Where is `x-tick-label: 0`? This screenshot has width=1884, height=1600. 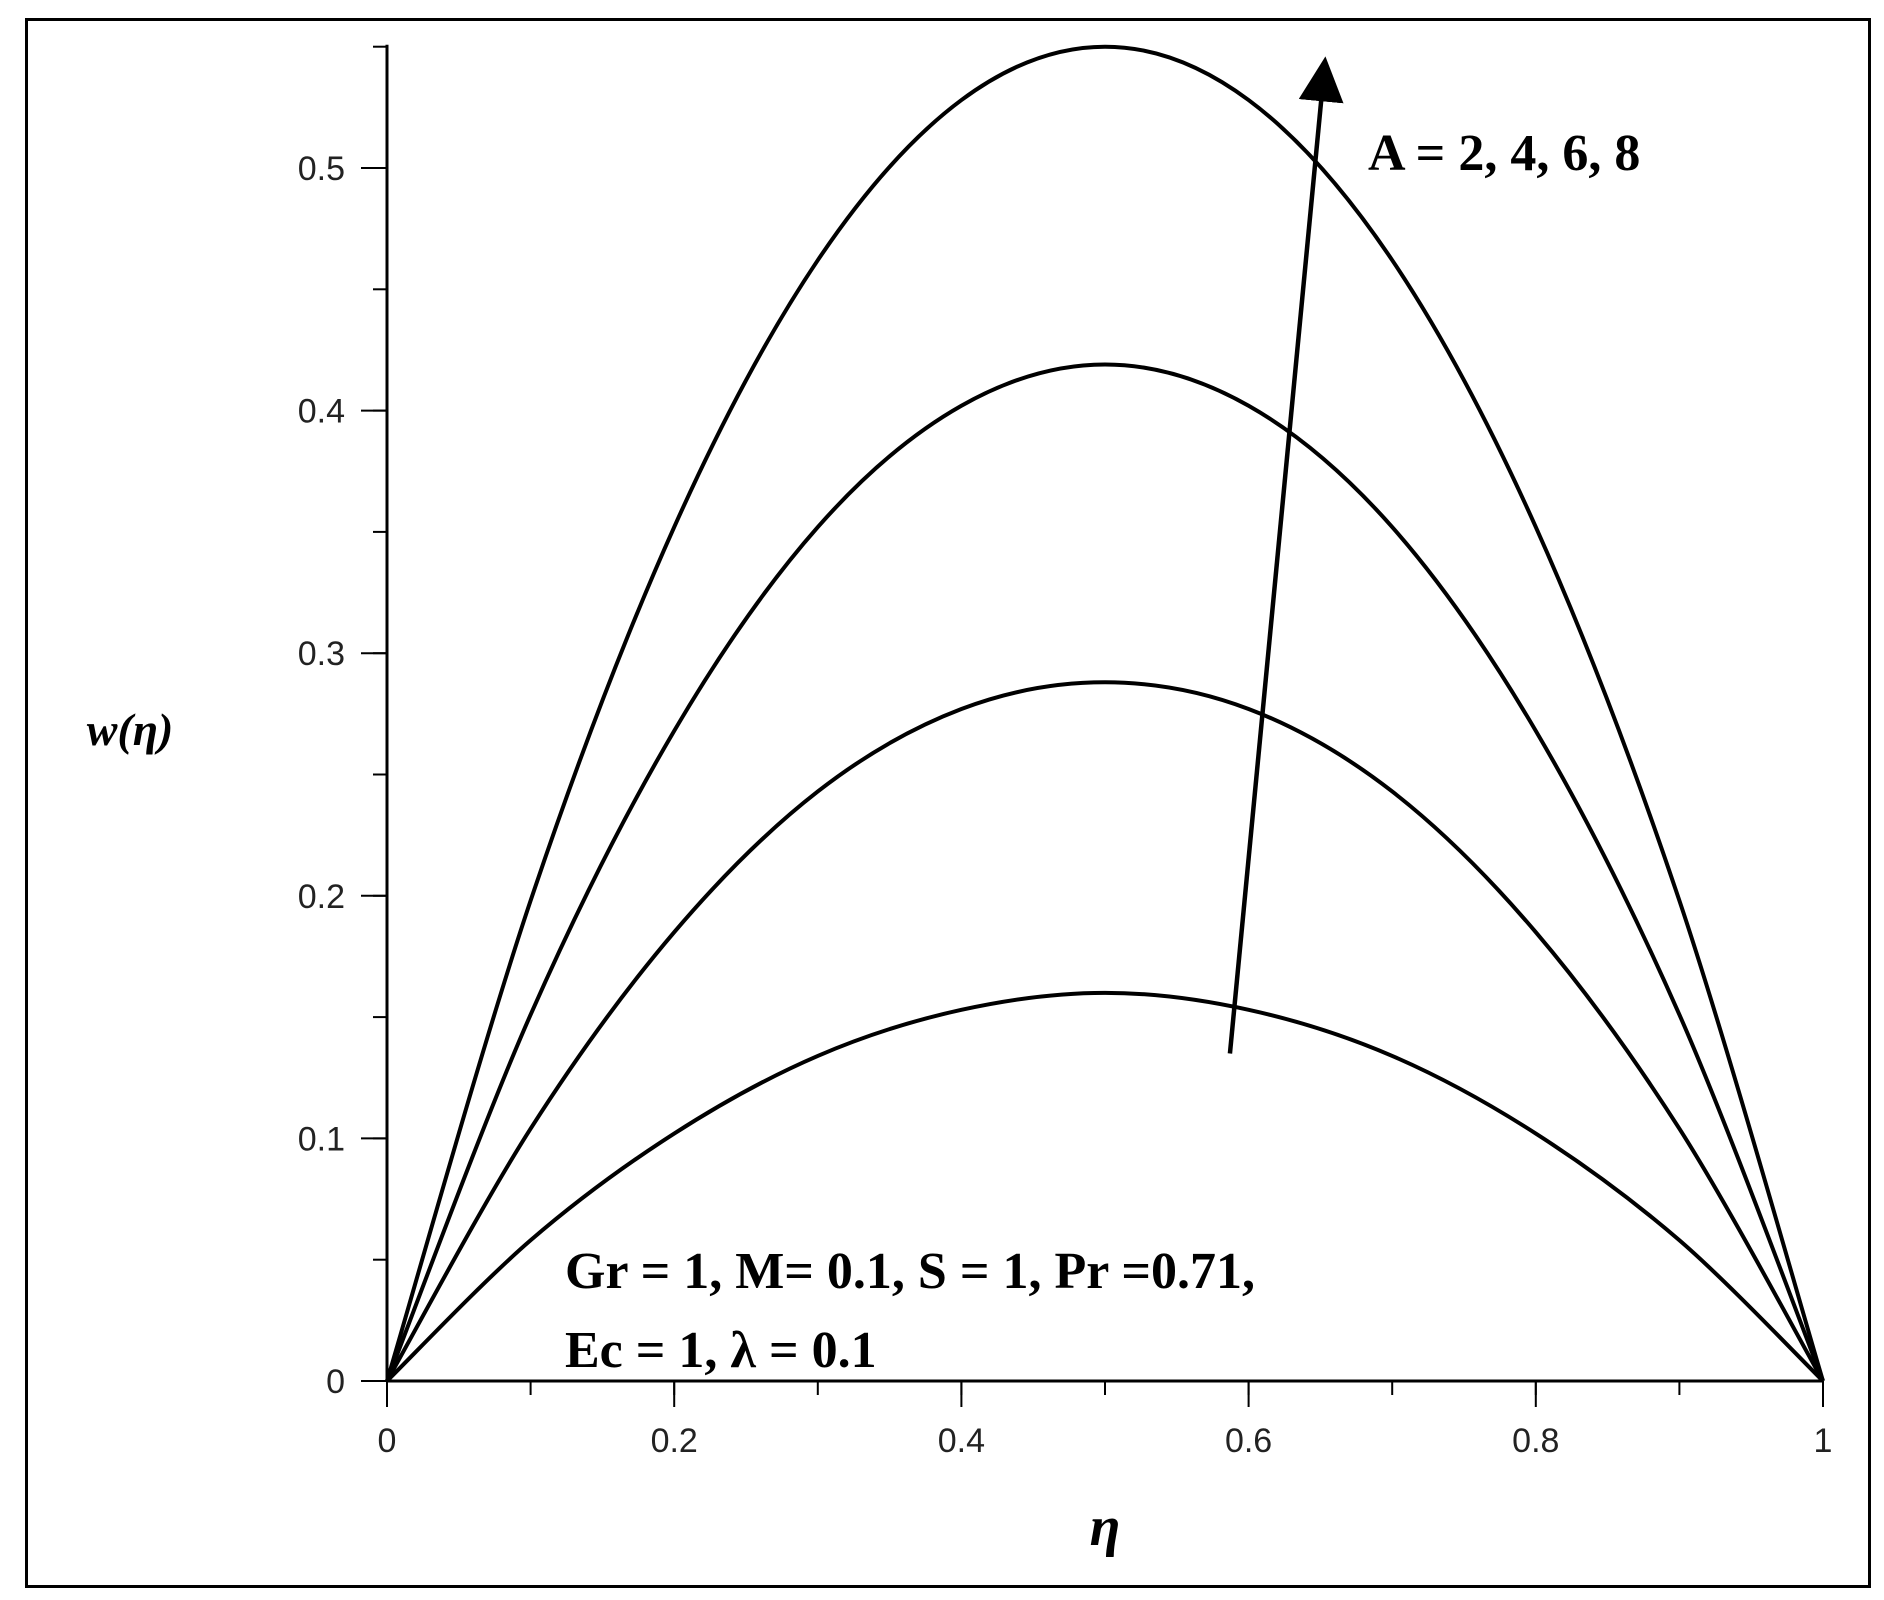 x-tick-label: 0 is located at coordinates (387, 1441).